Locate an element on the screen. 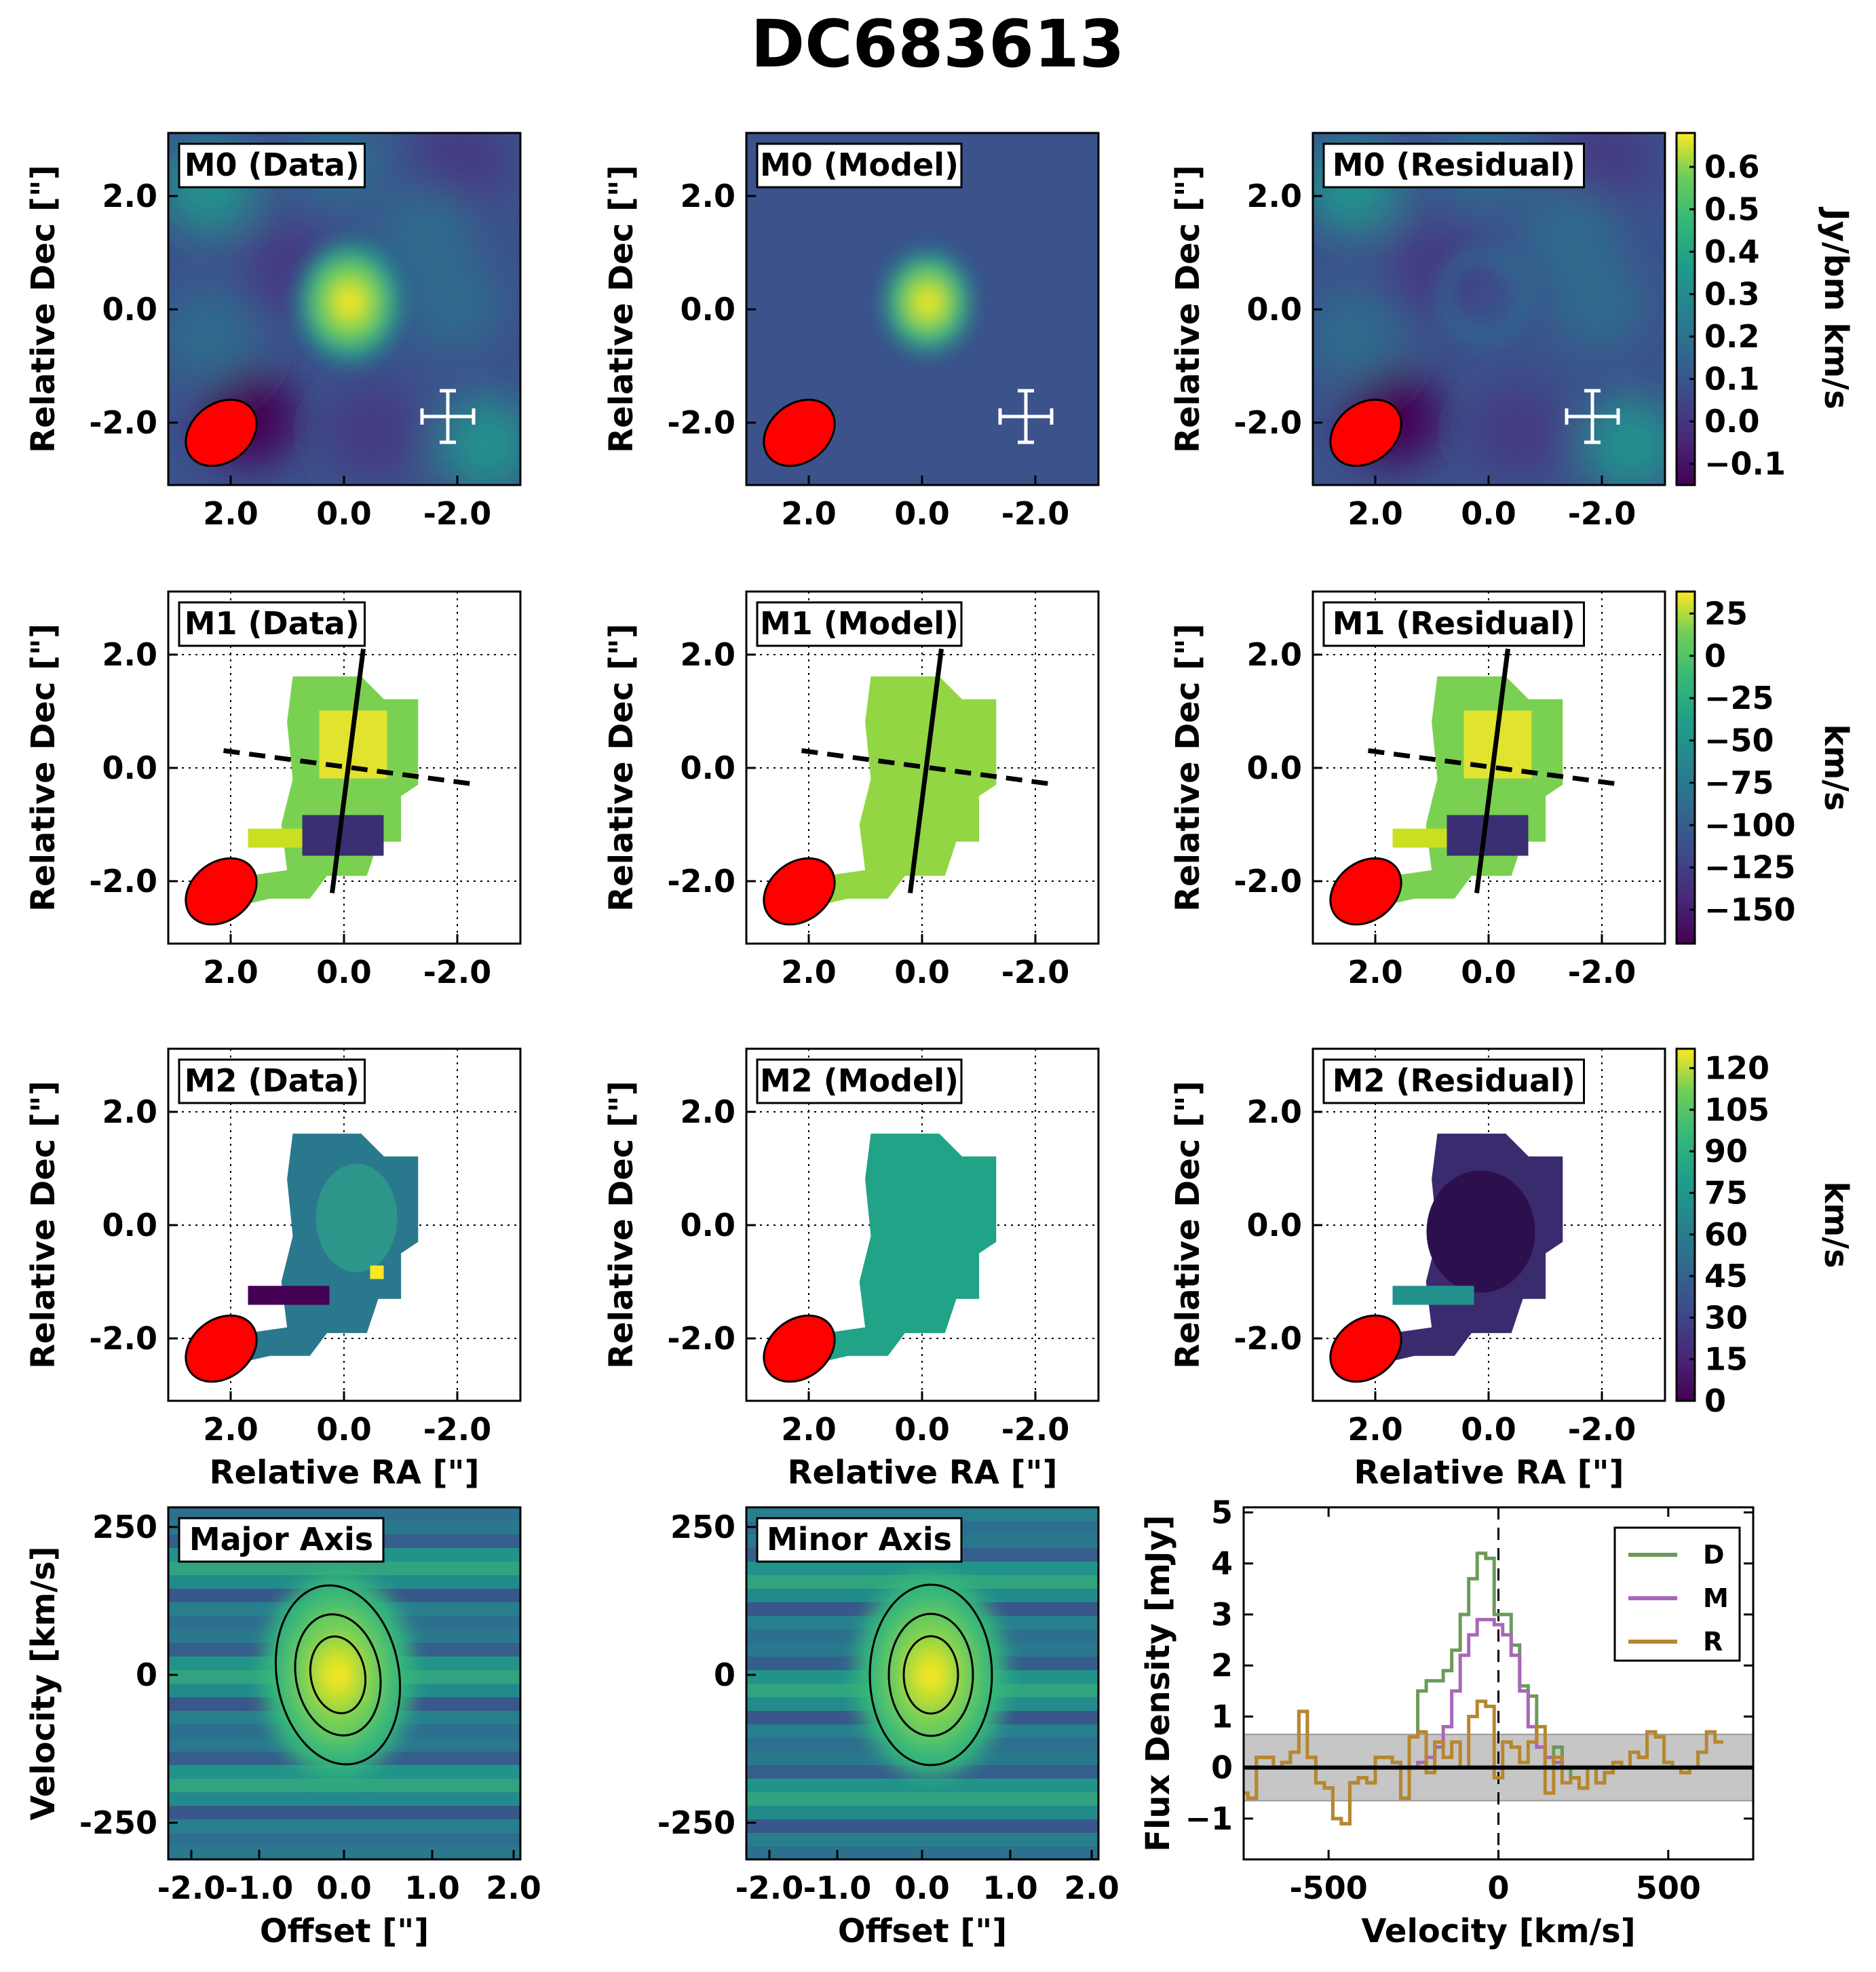 The width and height of the screenshot is (1876, 1972). y-tick-label: 1 is located at coordinates (1222, 1716).